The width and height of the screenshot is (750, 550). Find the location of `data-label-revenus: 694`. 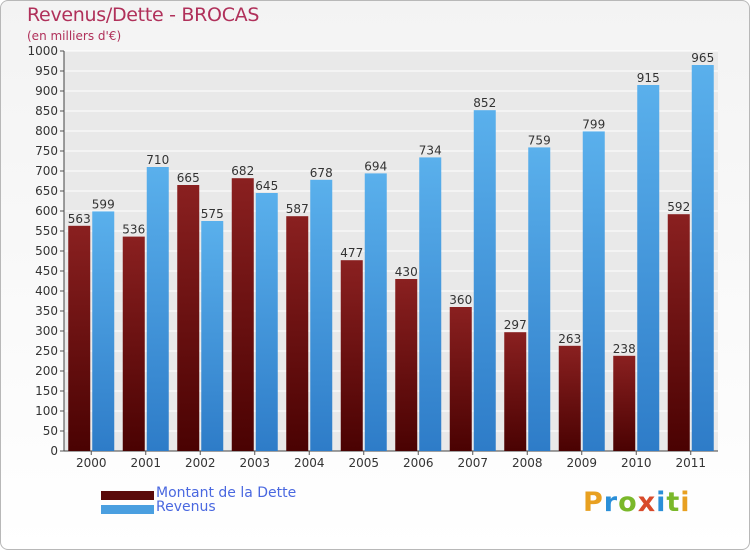

data-label-revenus: 694 is located at coordinates (375, 166).